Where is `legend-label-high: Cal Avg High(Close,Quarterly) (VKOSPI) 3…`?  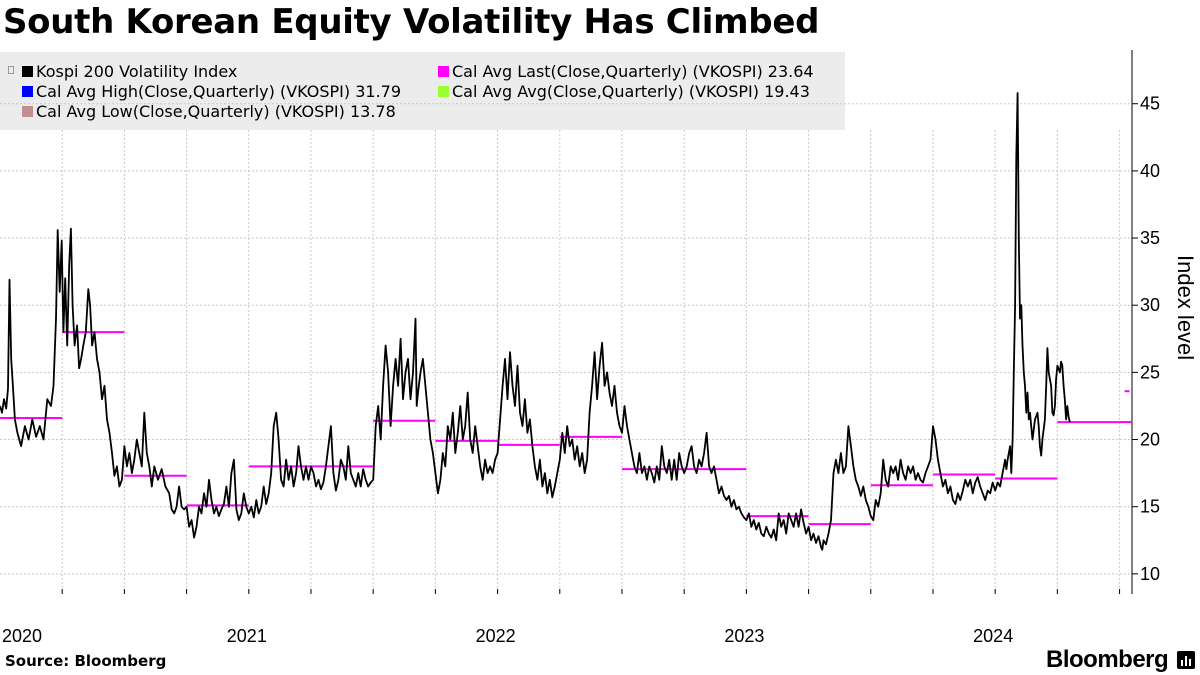
legend-label-high: Cal Avg High(Close,Quarterly) (VKOSPI) 3… is located at coordinates (219, 91).